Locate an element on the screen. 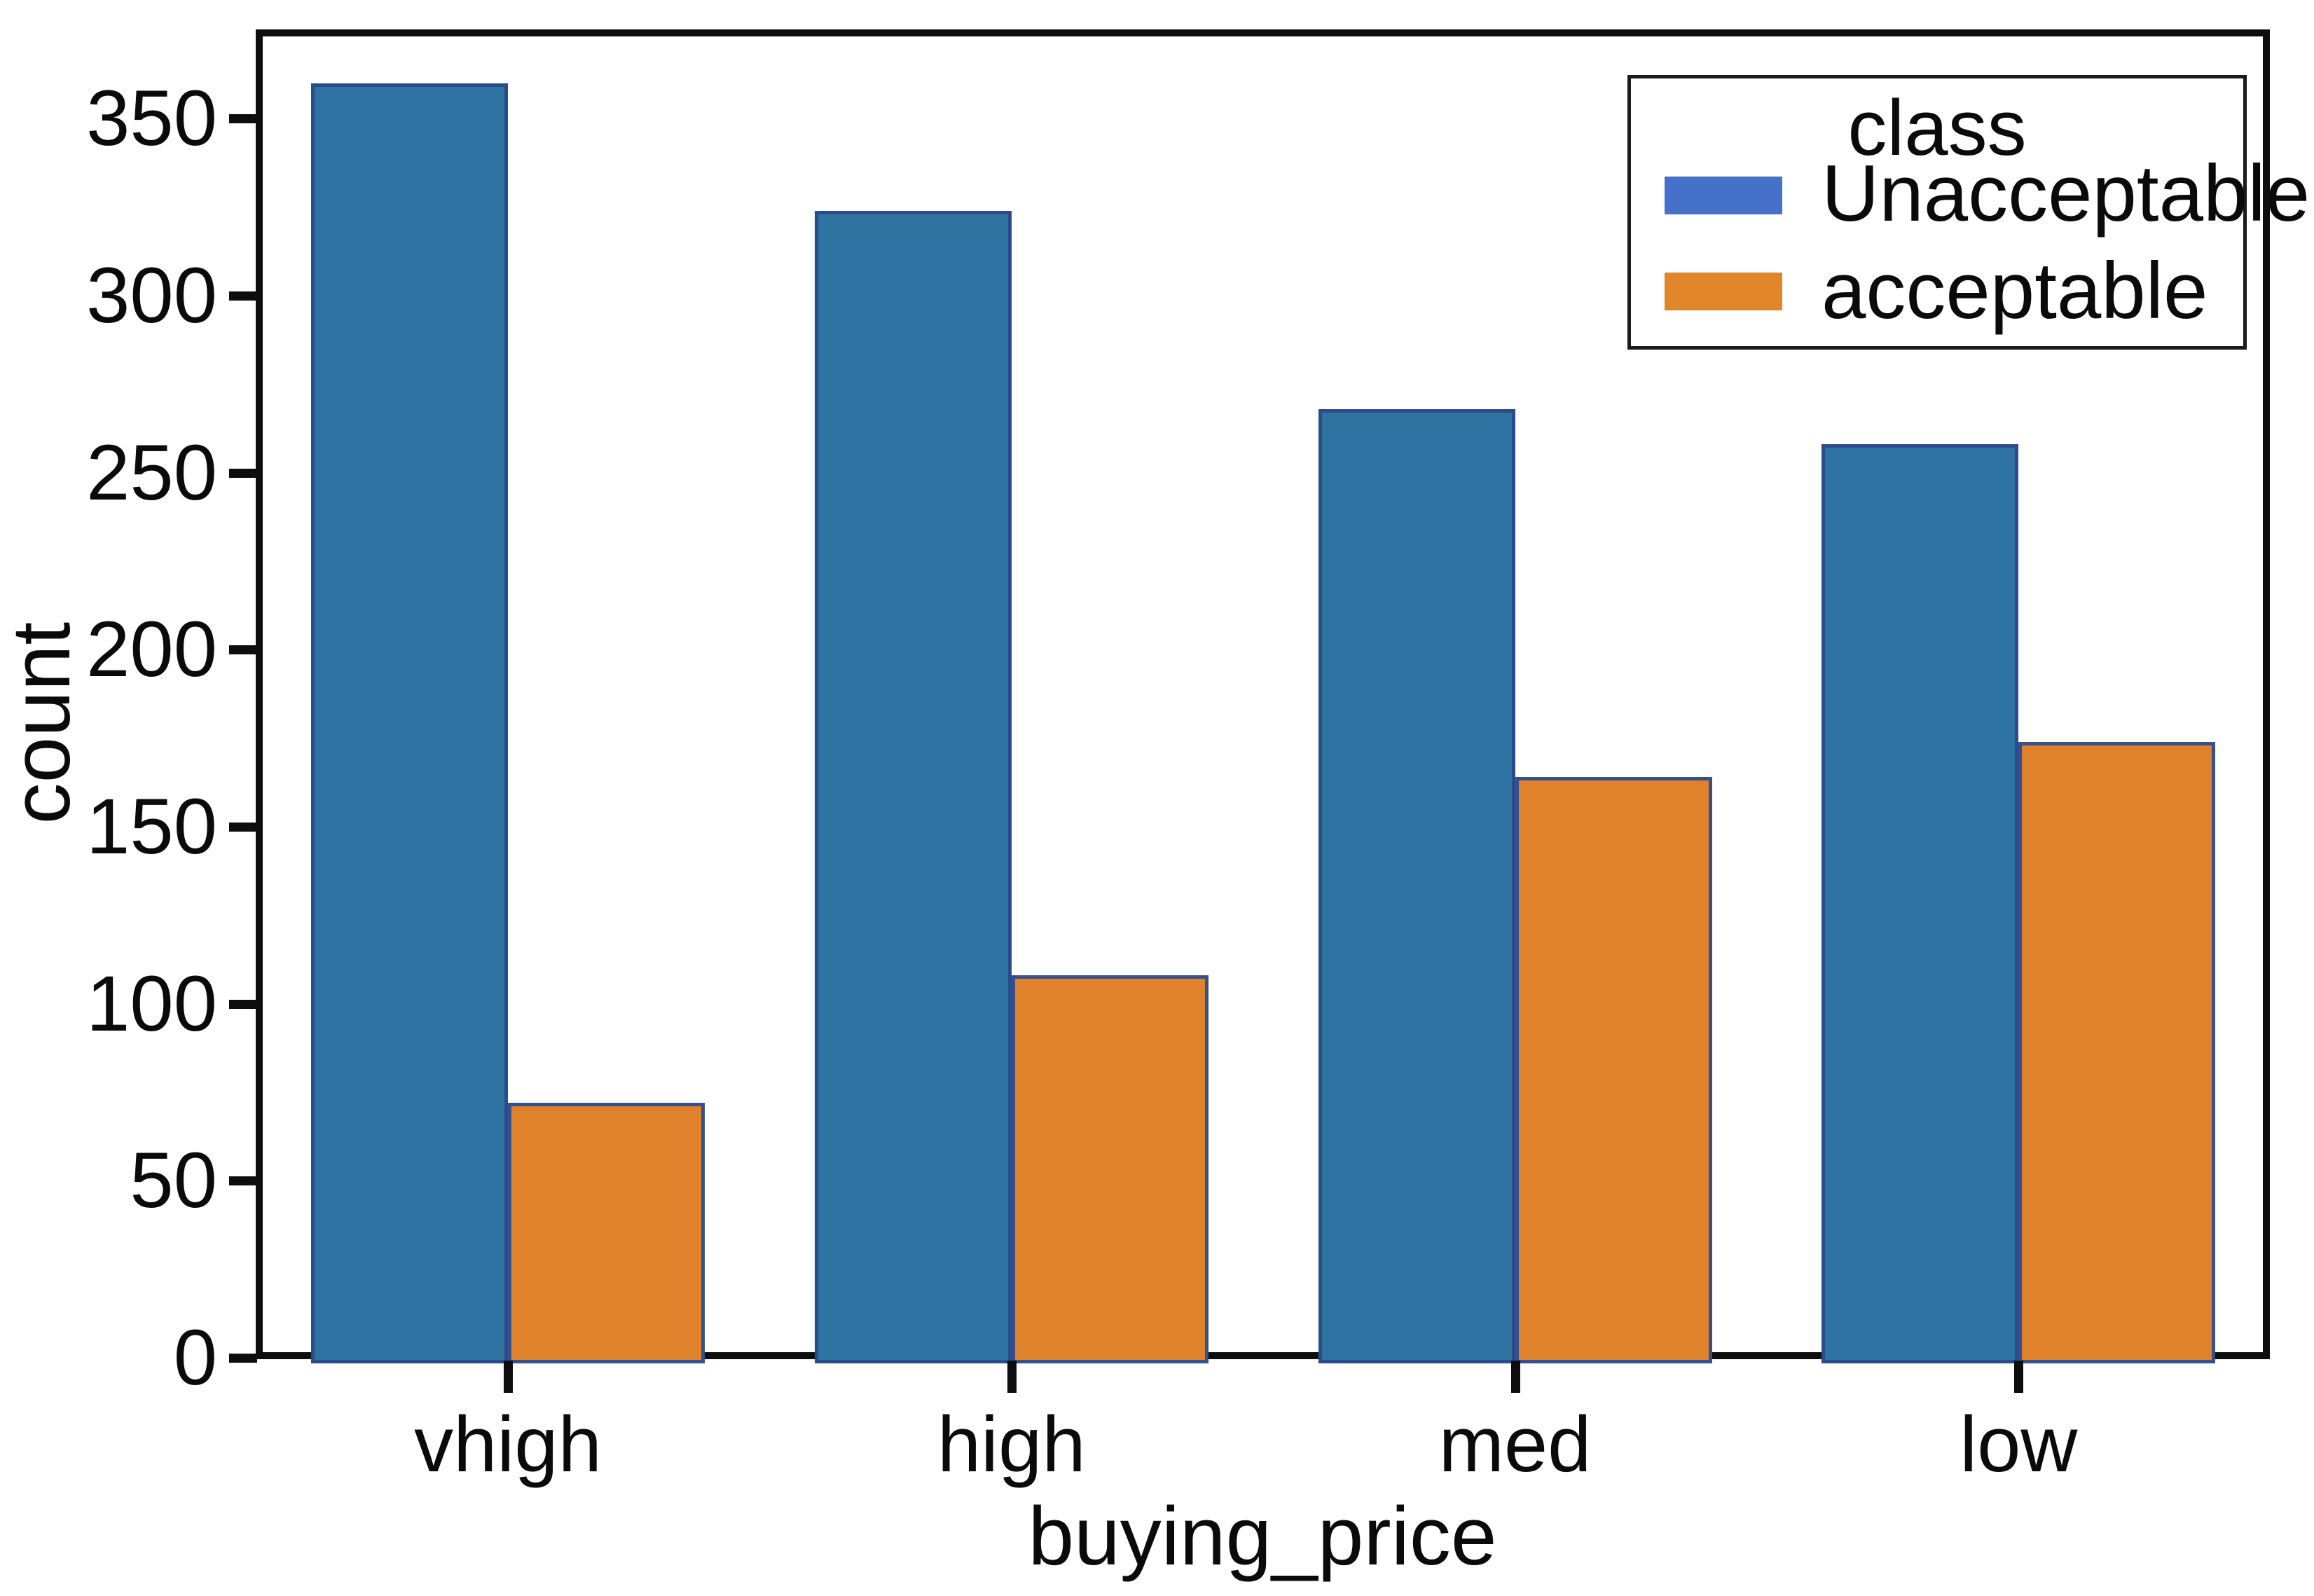  bar-acceptable-med is located at coordinates (1613, 1070).